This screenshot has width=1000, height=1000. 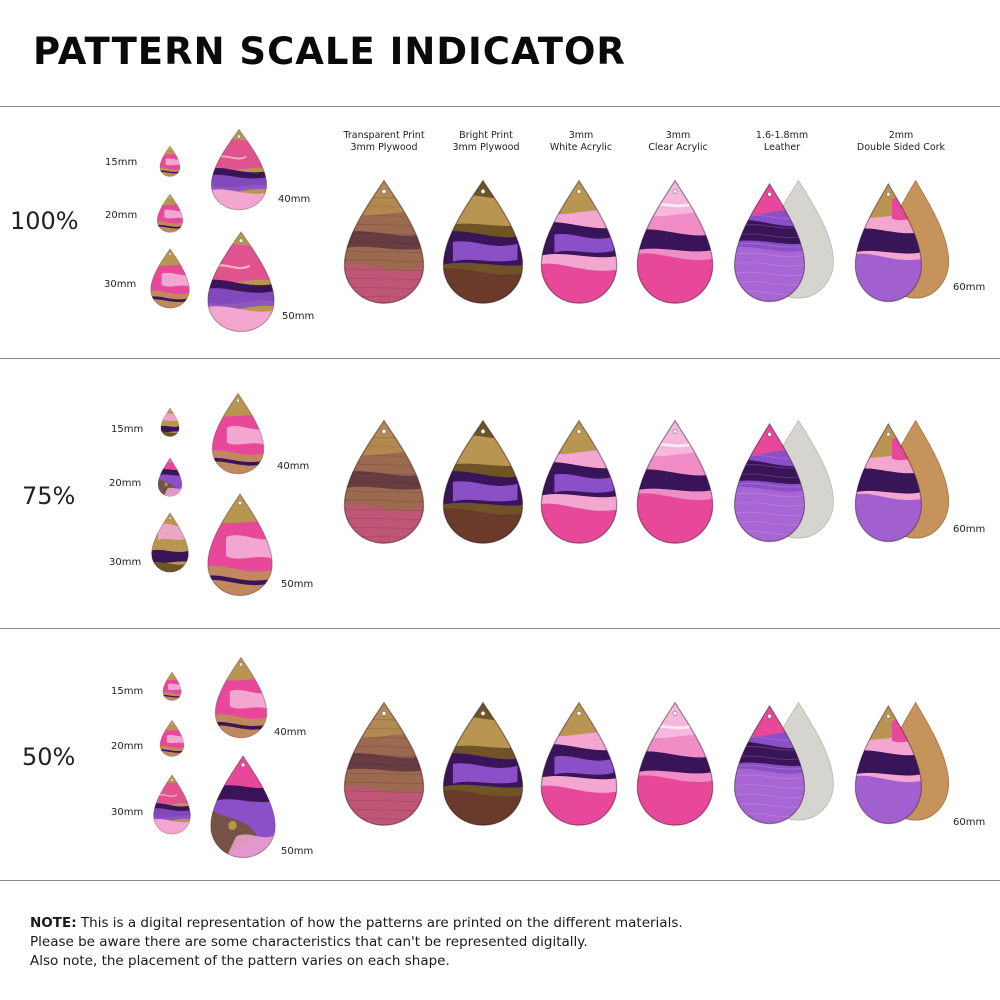 What do you see at coordinates (500, 106) in the screenshot?
I see `divider-top` at bounding box center [500, 106].